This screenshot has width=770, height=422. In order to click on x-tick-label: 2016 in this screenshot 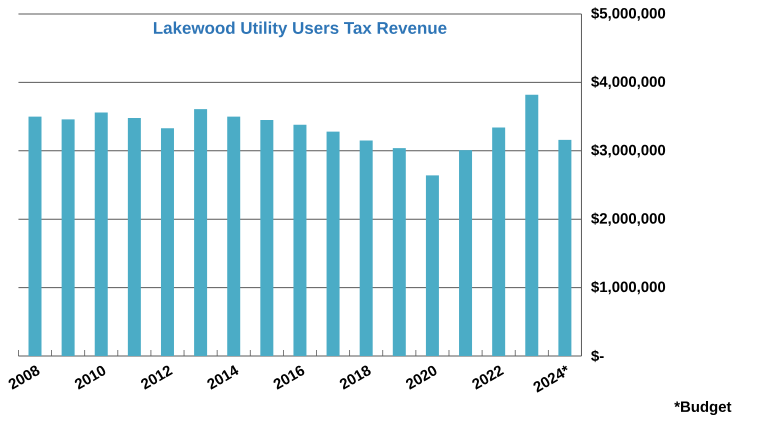, I will do `click(289, 378)`.